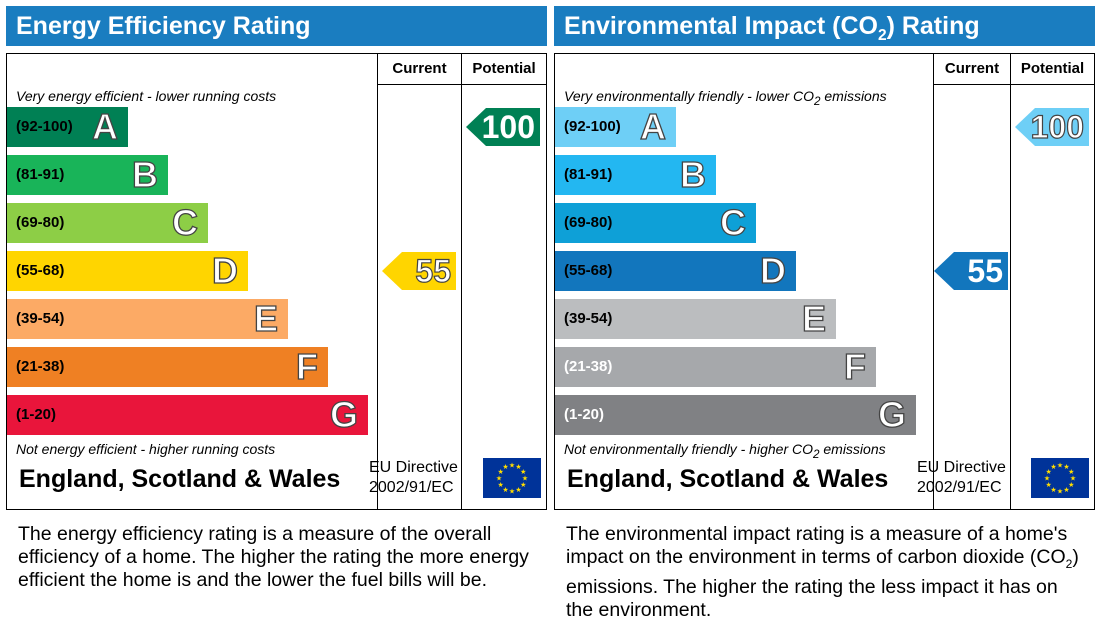 This screenshot has width=1100, height=622. I want to click on band-range-label: (39-54), so click(40, 318).